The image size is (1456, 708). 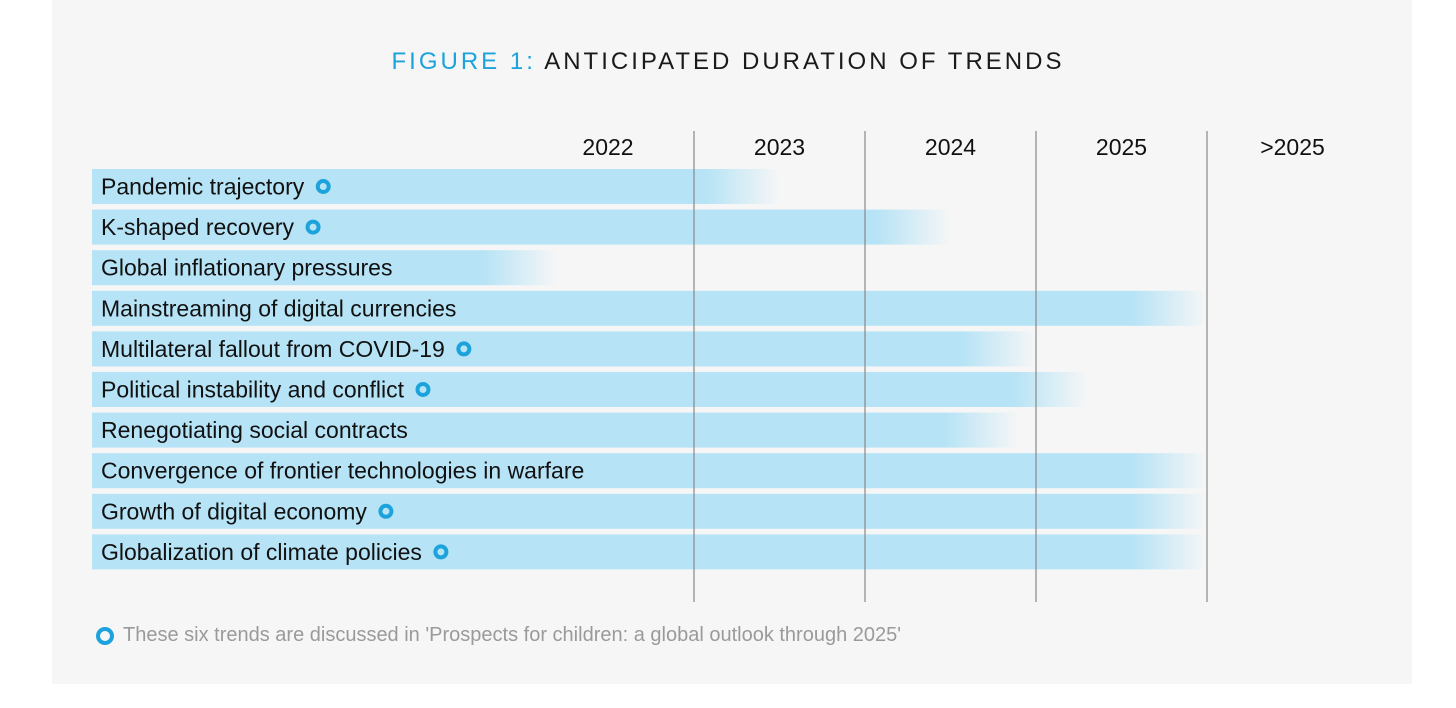 What do you see at coordinates (203, 187) in the screenshot?
I see `row-label-1: Pandemic trajectory` at bounding box center [203, 187].